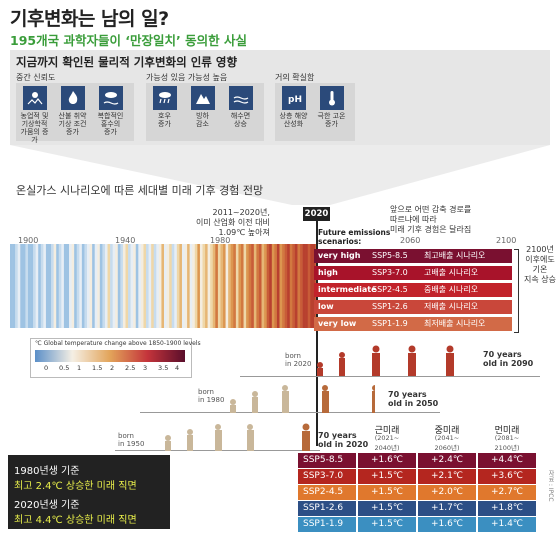  Describe the element at coordinates (413, 307) in the screenshot. I see `scenario-row-low: low SSP1-2.6 저배출 시나리오` at that location.